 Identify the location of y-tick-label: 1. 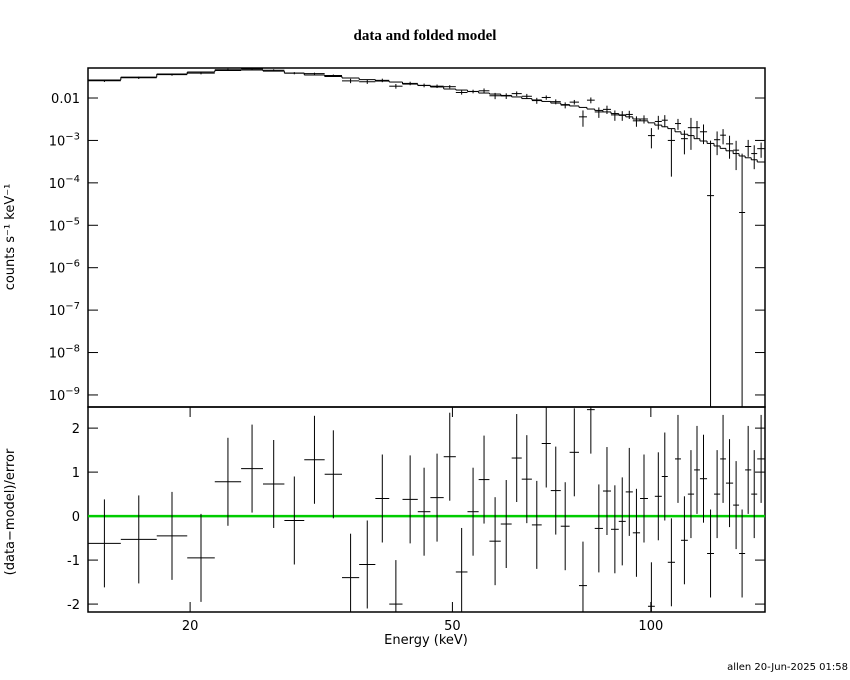
(76, 473).